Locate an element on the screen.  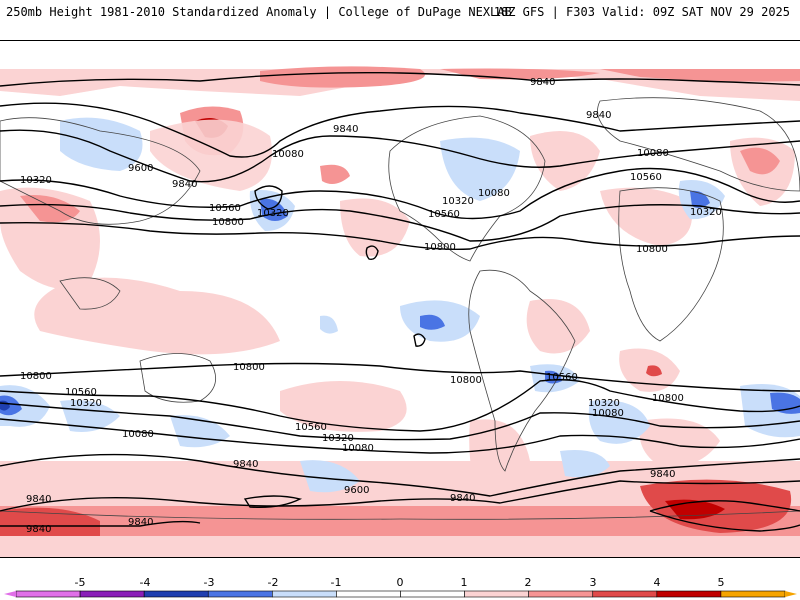
colorbar-tick: 3 is located at coordinates (593, 582).